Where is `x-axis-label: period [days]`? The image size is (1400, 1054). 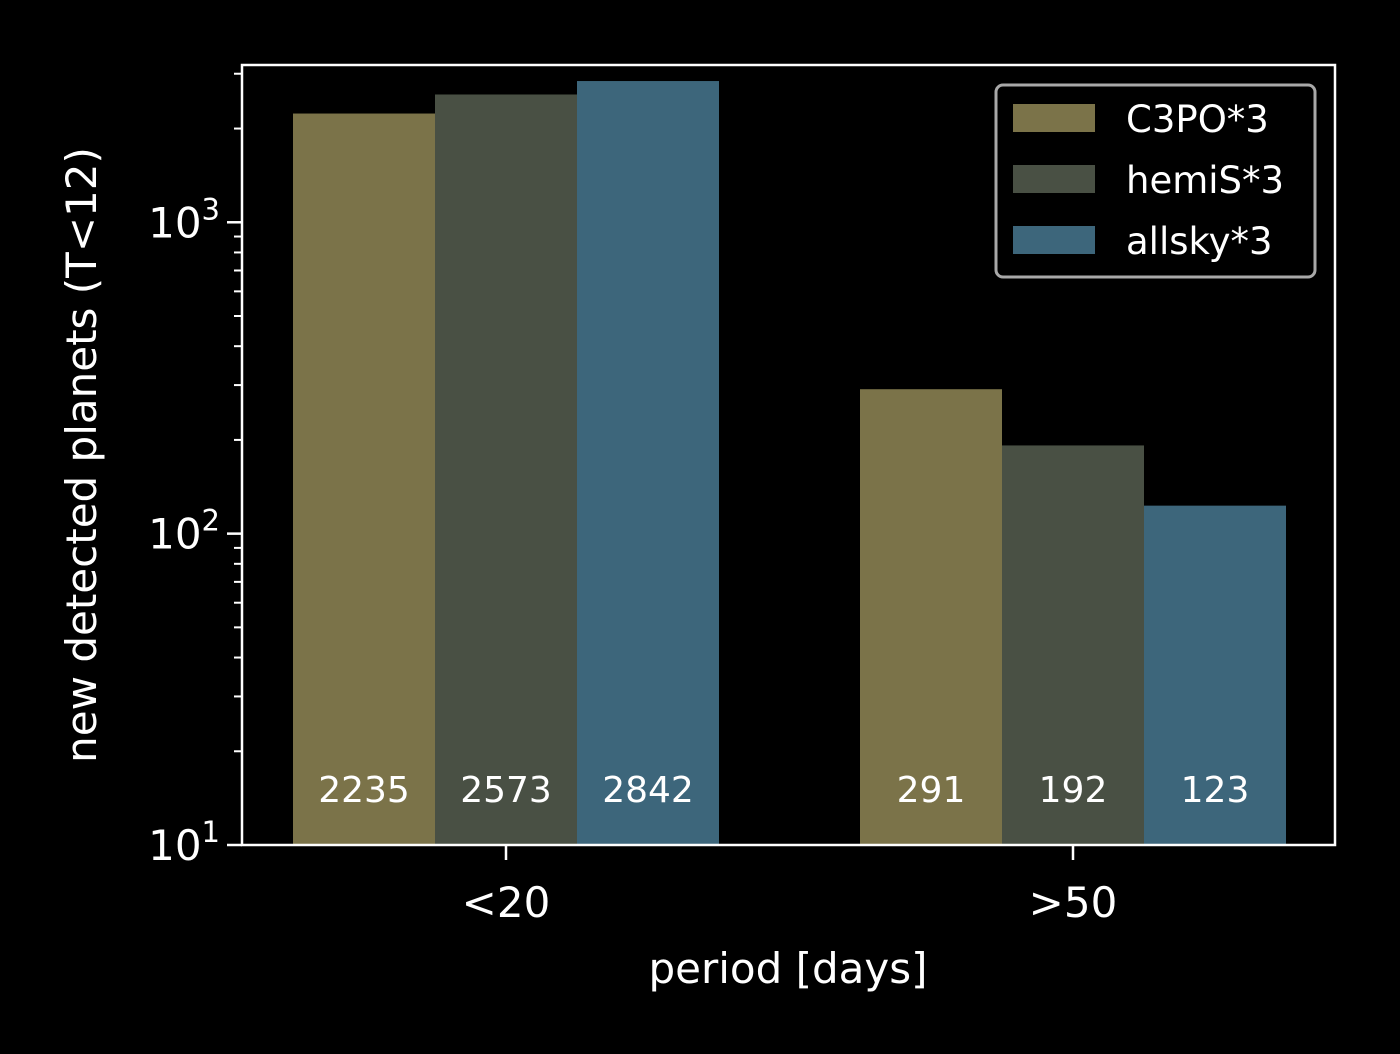 x-axis-label: period [days] is located at coordinates (787, 968).